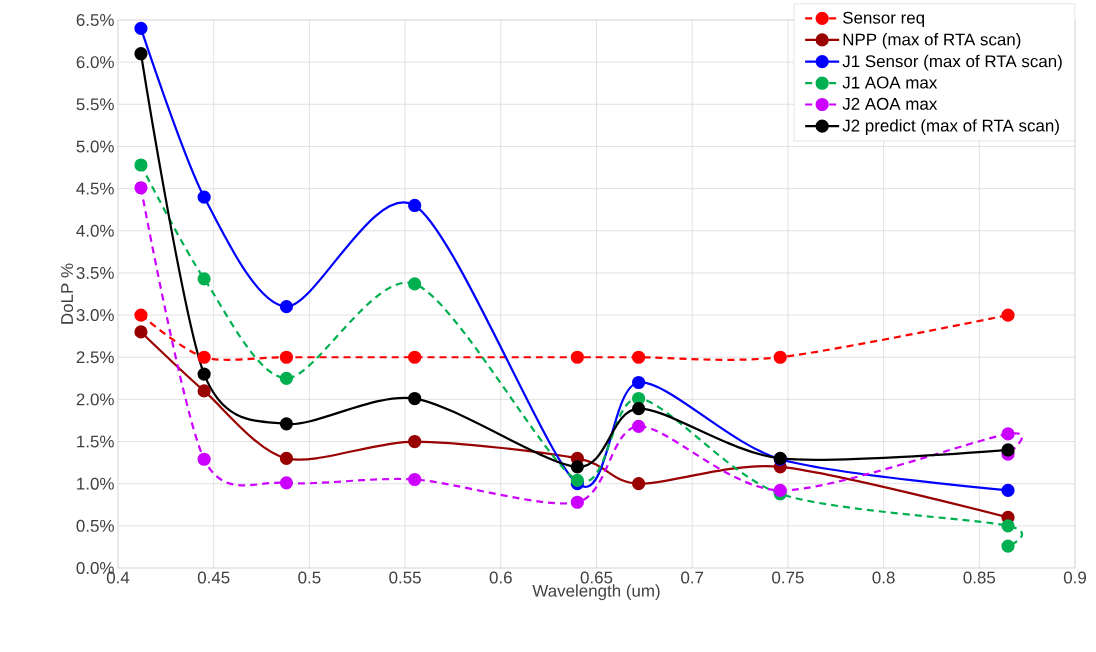 The height and width of the screenshot is (652, 1096). I want to click on y-tick-label: 1.0%, so click(95, 483).